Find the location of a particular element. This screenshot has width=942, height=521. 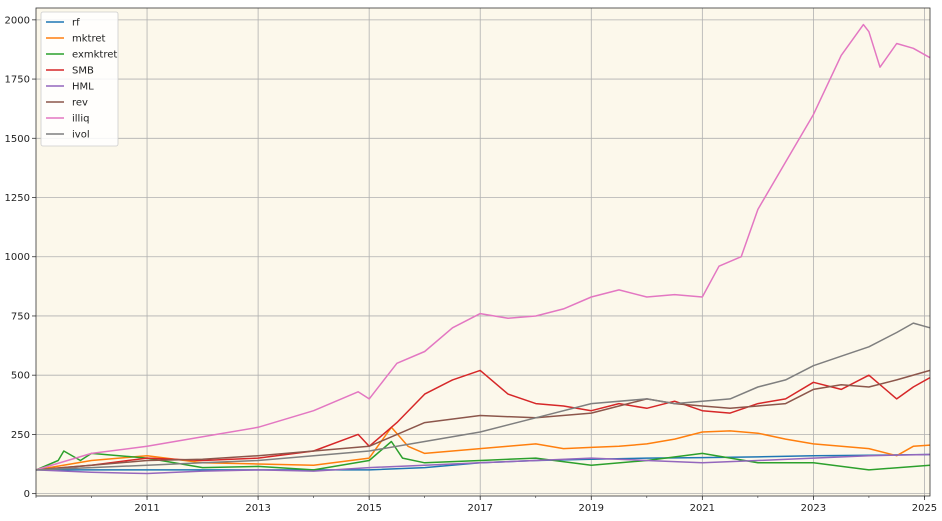

series-line-mktret is located at coordinates (483, 448).